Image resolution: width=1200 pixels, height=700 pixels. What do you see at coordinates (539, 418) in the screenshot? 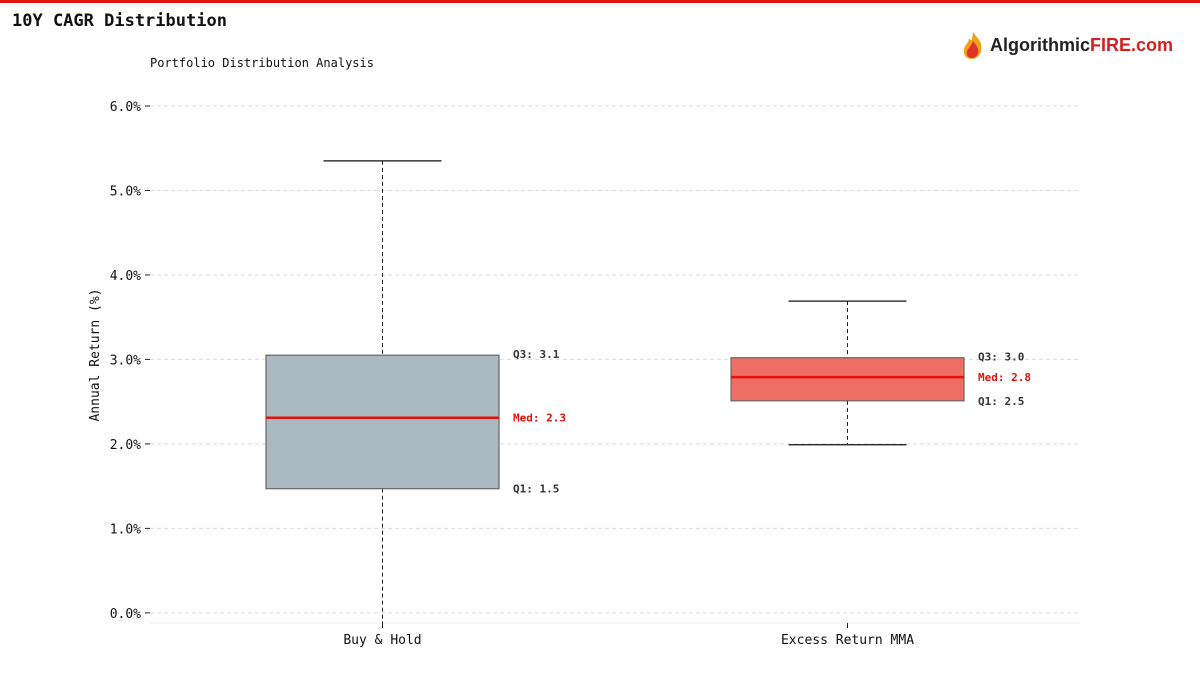
I see `median-label: Med: 2.3` at bounding box center [539, 418].